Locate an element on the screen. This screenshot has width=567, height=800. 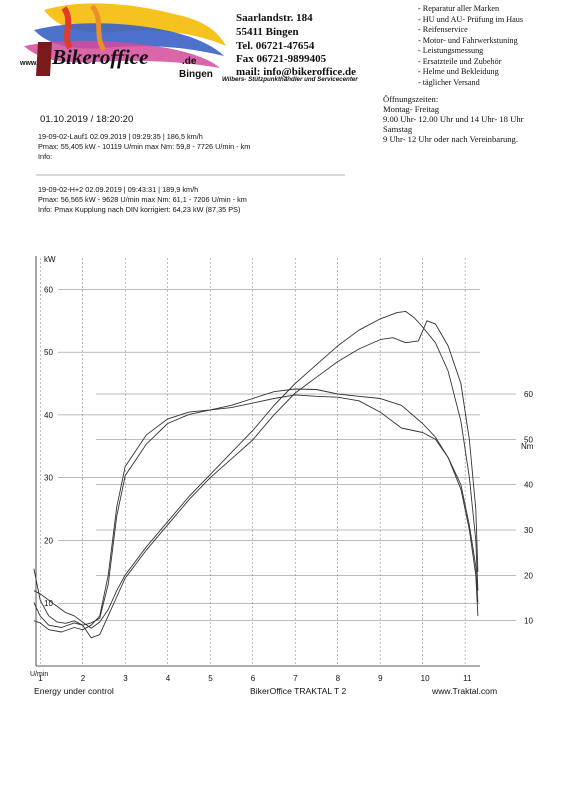
service-item: - täglicher Versand is located at coordinates (449, 82).